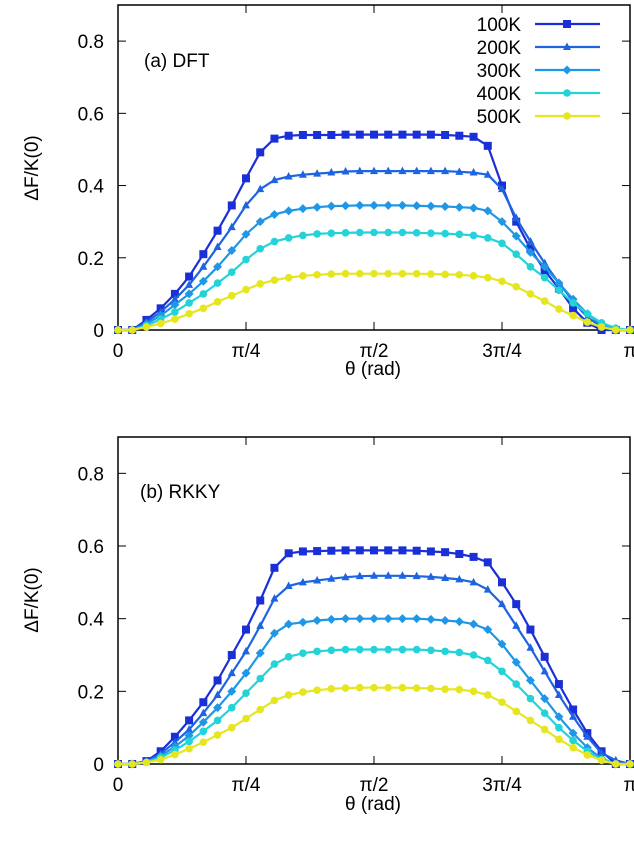 This screenshot has width=634, height=842. Describe the element at coordinates (32, 599) in the screenshot. I see `y-axis-label: ΔF/K(0)` at that location.